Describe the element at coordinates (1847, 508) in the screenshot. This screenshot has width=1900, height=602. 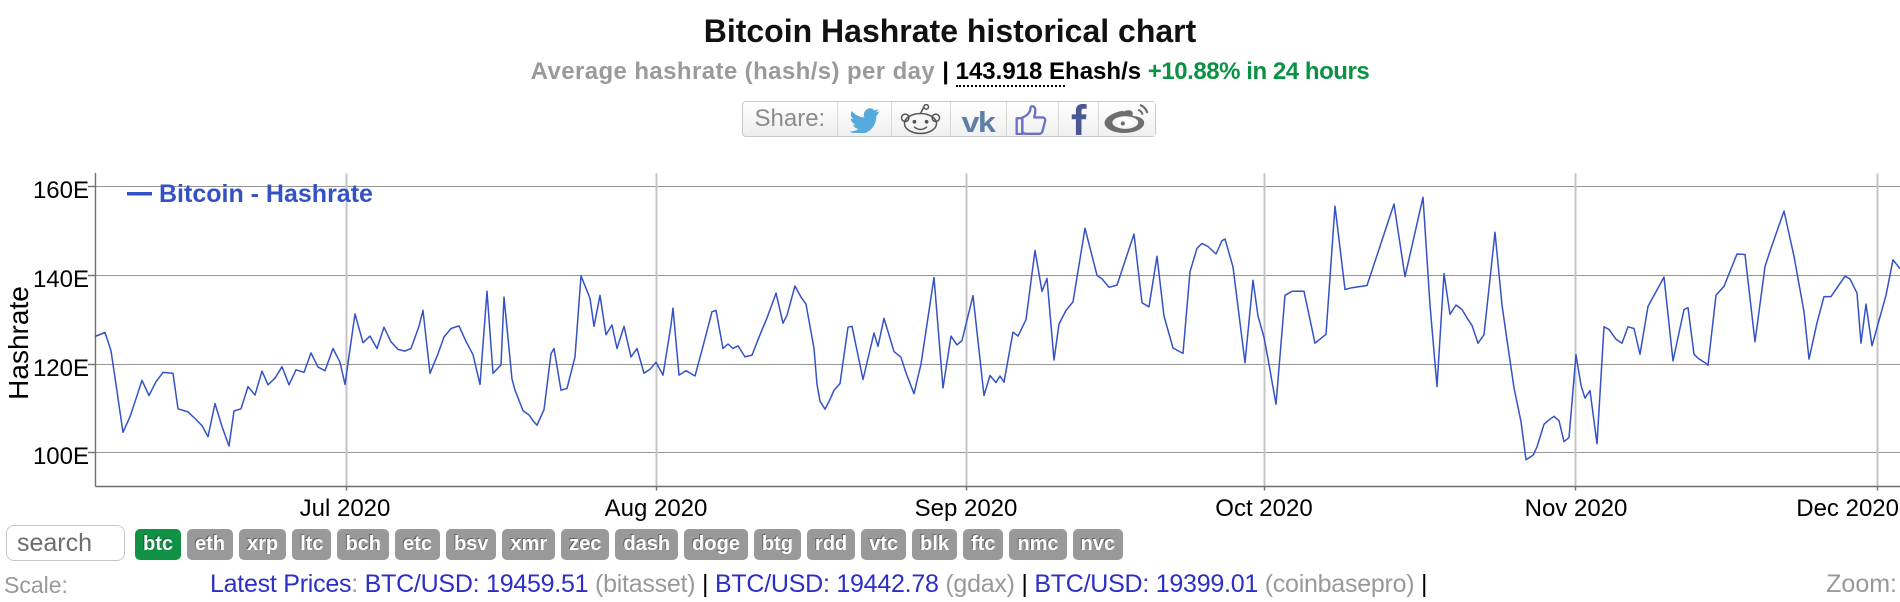
I see `svg-text: Dec 2020` at that location.